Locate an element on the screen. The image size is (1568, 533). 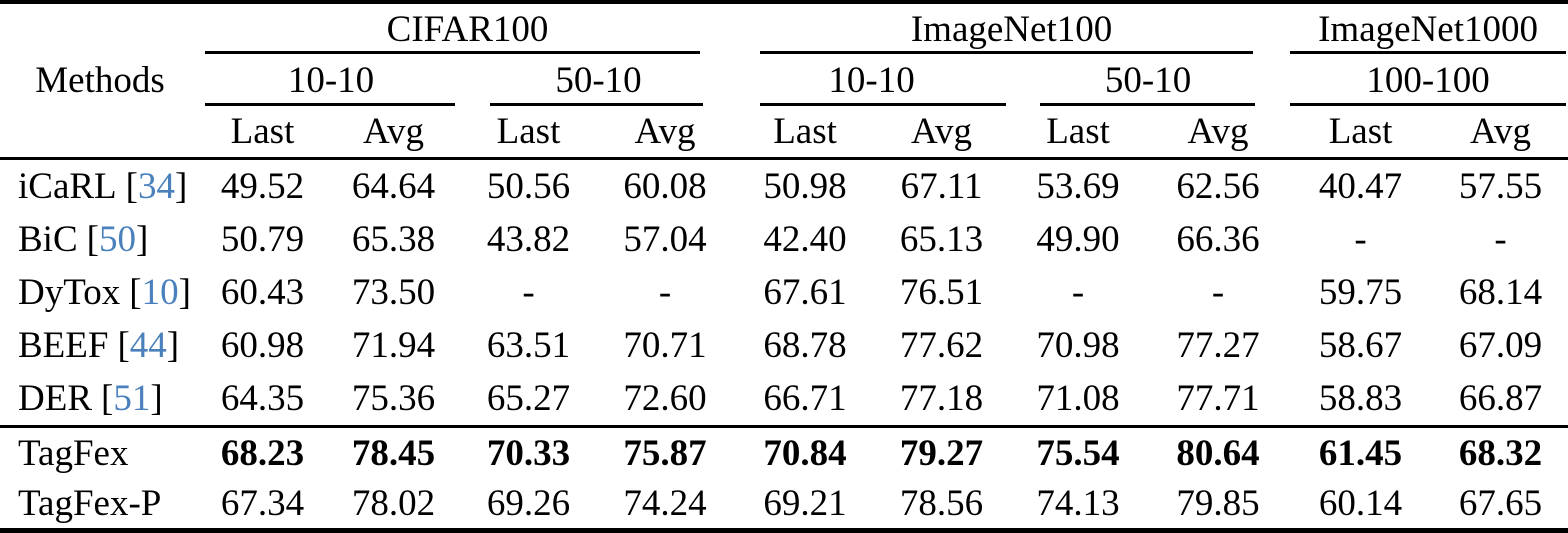
cell-value: 49.52 is located at coordinates (262, 186).